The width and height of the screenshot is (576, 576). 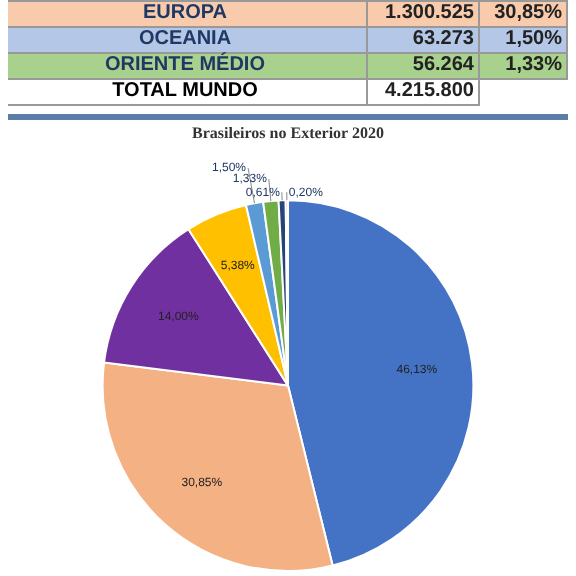 What do you see at coordinates (188, 93) in the screenshot?
I see `text: TOTAL MUNDO` at bounding box center [188, 93].